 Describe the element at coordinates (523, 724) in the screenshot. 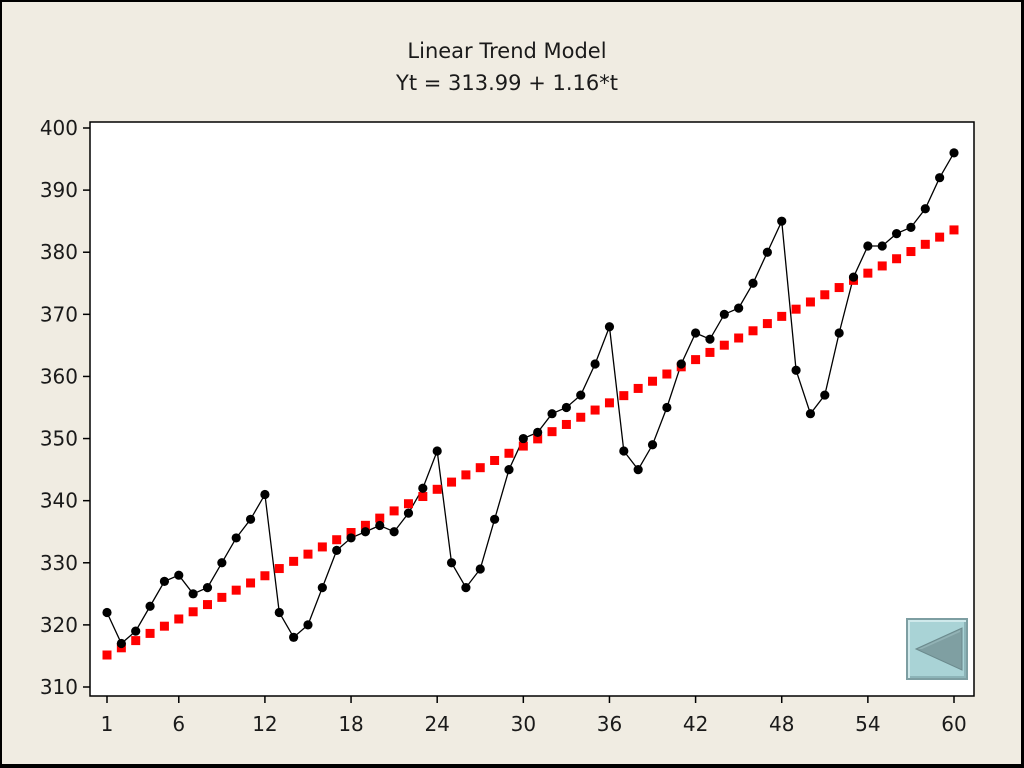

I see `x-tick-label: 30` at that location.